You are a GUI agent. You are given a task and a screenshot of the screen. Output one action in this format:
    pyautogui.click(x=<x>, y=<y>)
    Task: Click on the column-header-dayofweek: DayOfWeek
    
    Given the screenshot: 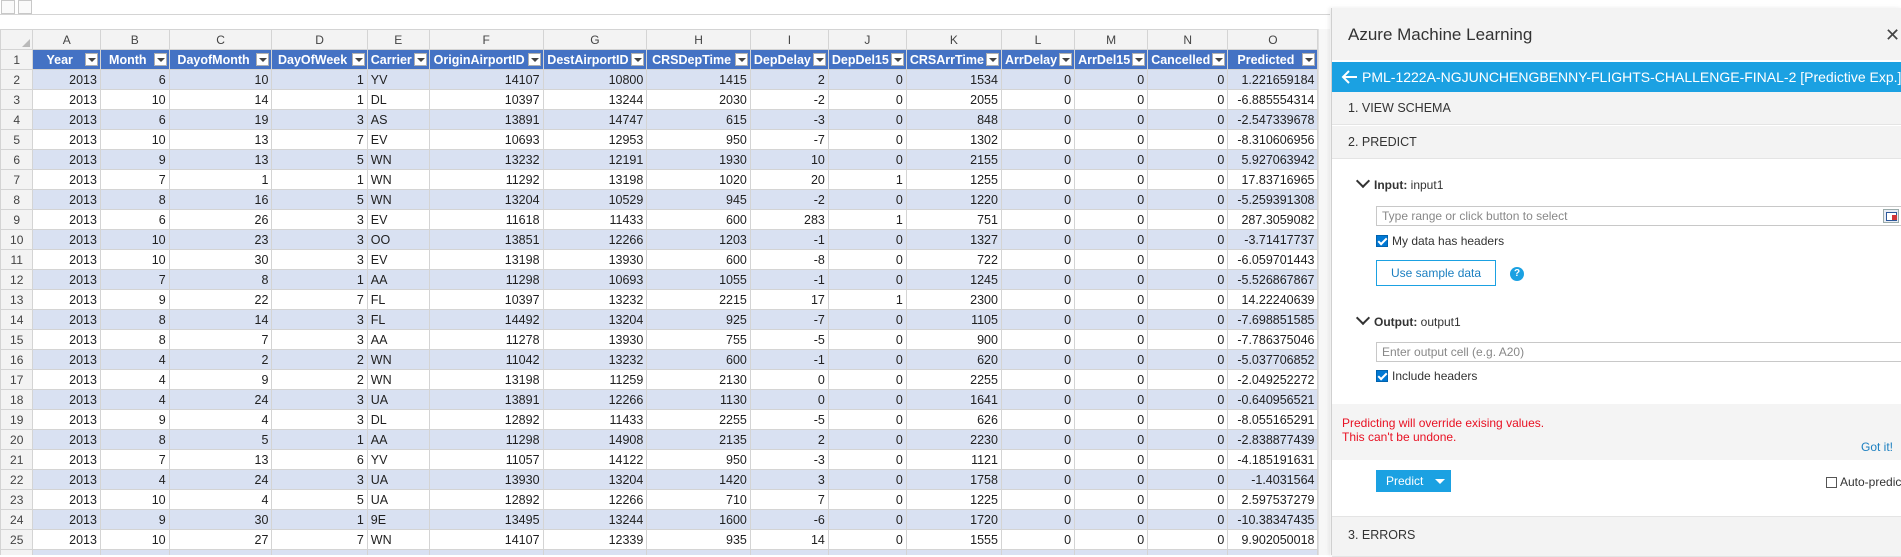 What is the action you would take?
    pyautogui.click(x=319, y=59)
    